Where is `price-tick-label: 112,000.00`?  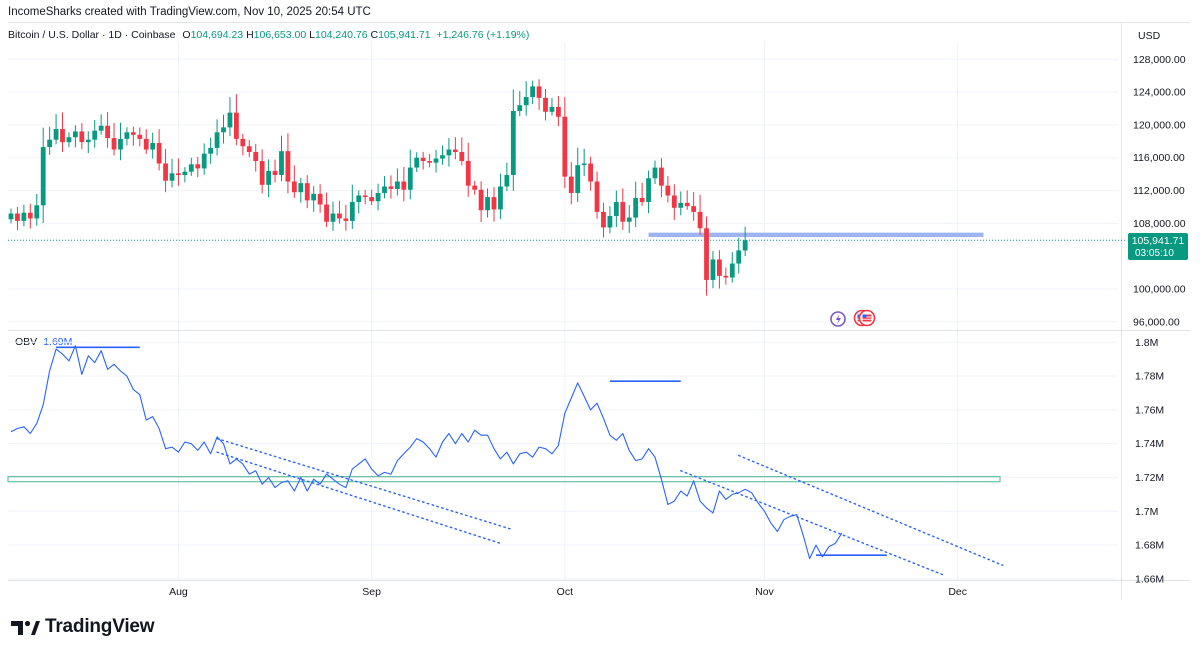 price-tick-label: 112,000.00 is located at coordinates (1159, 191).